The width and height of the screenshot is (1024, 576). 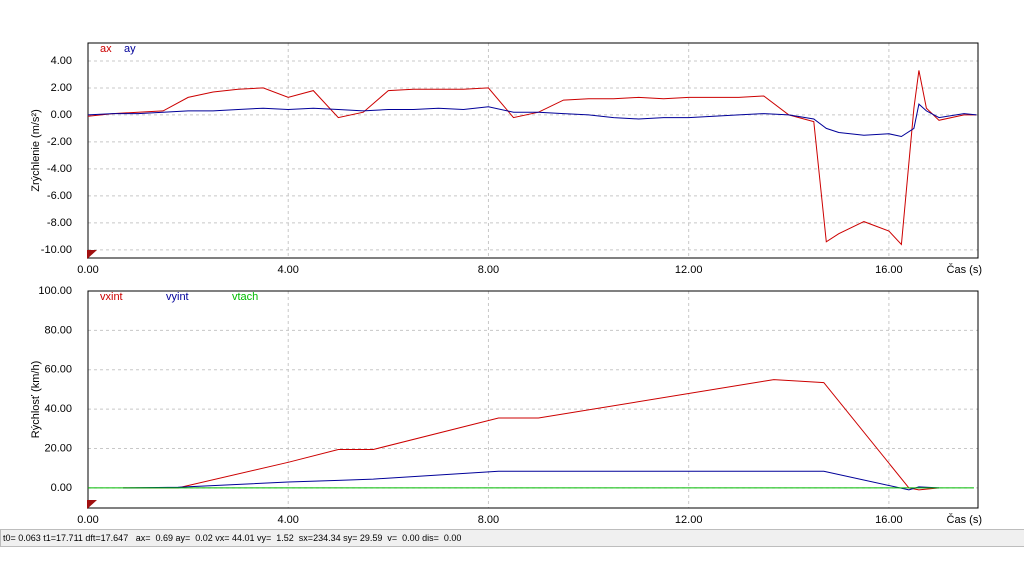 What do you see at coordinates (130, 49) in the screenshot?
I see `legend-entry: ay` at bounding box center [130, 49].